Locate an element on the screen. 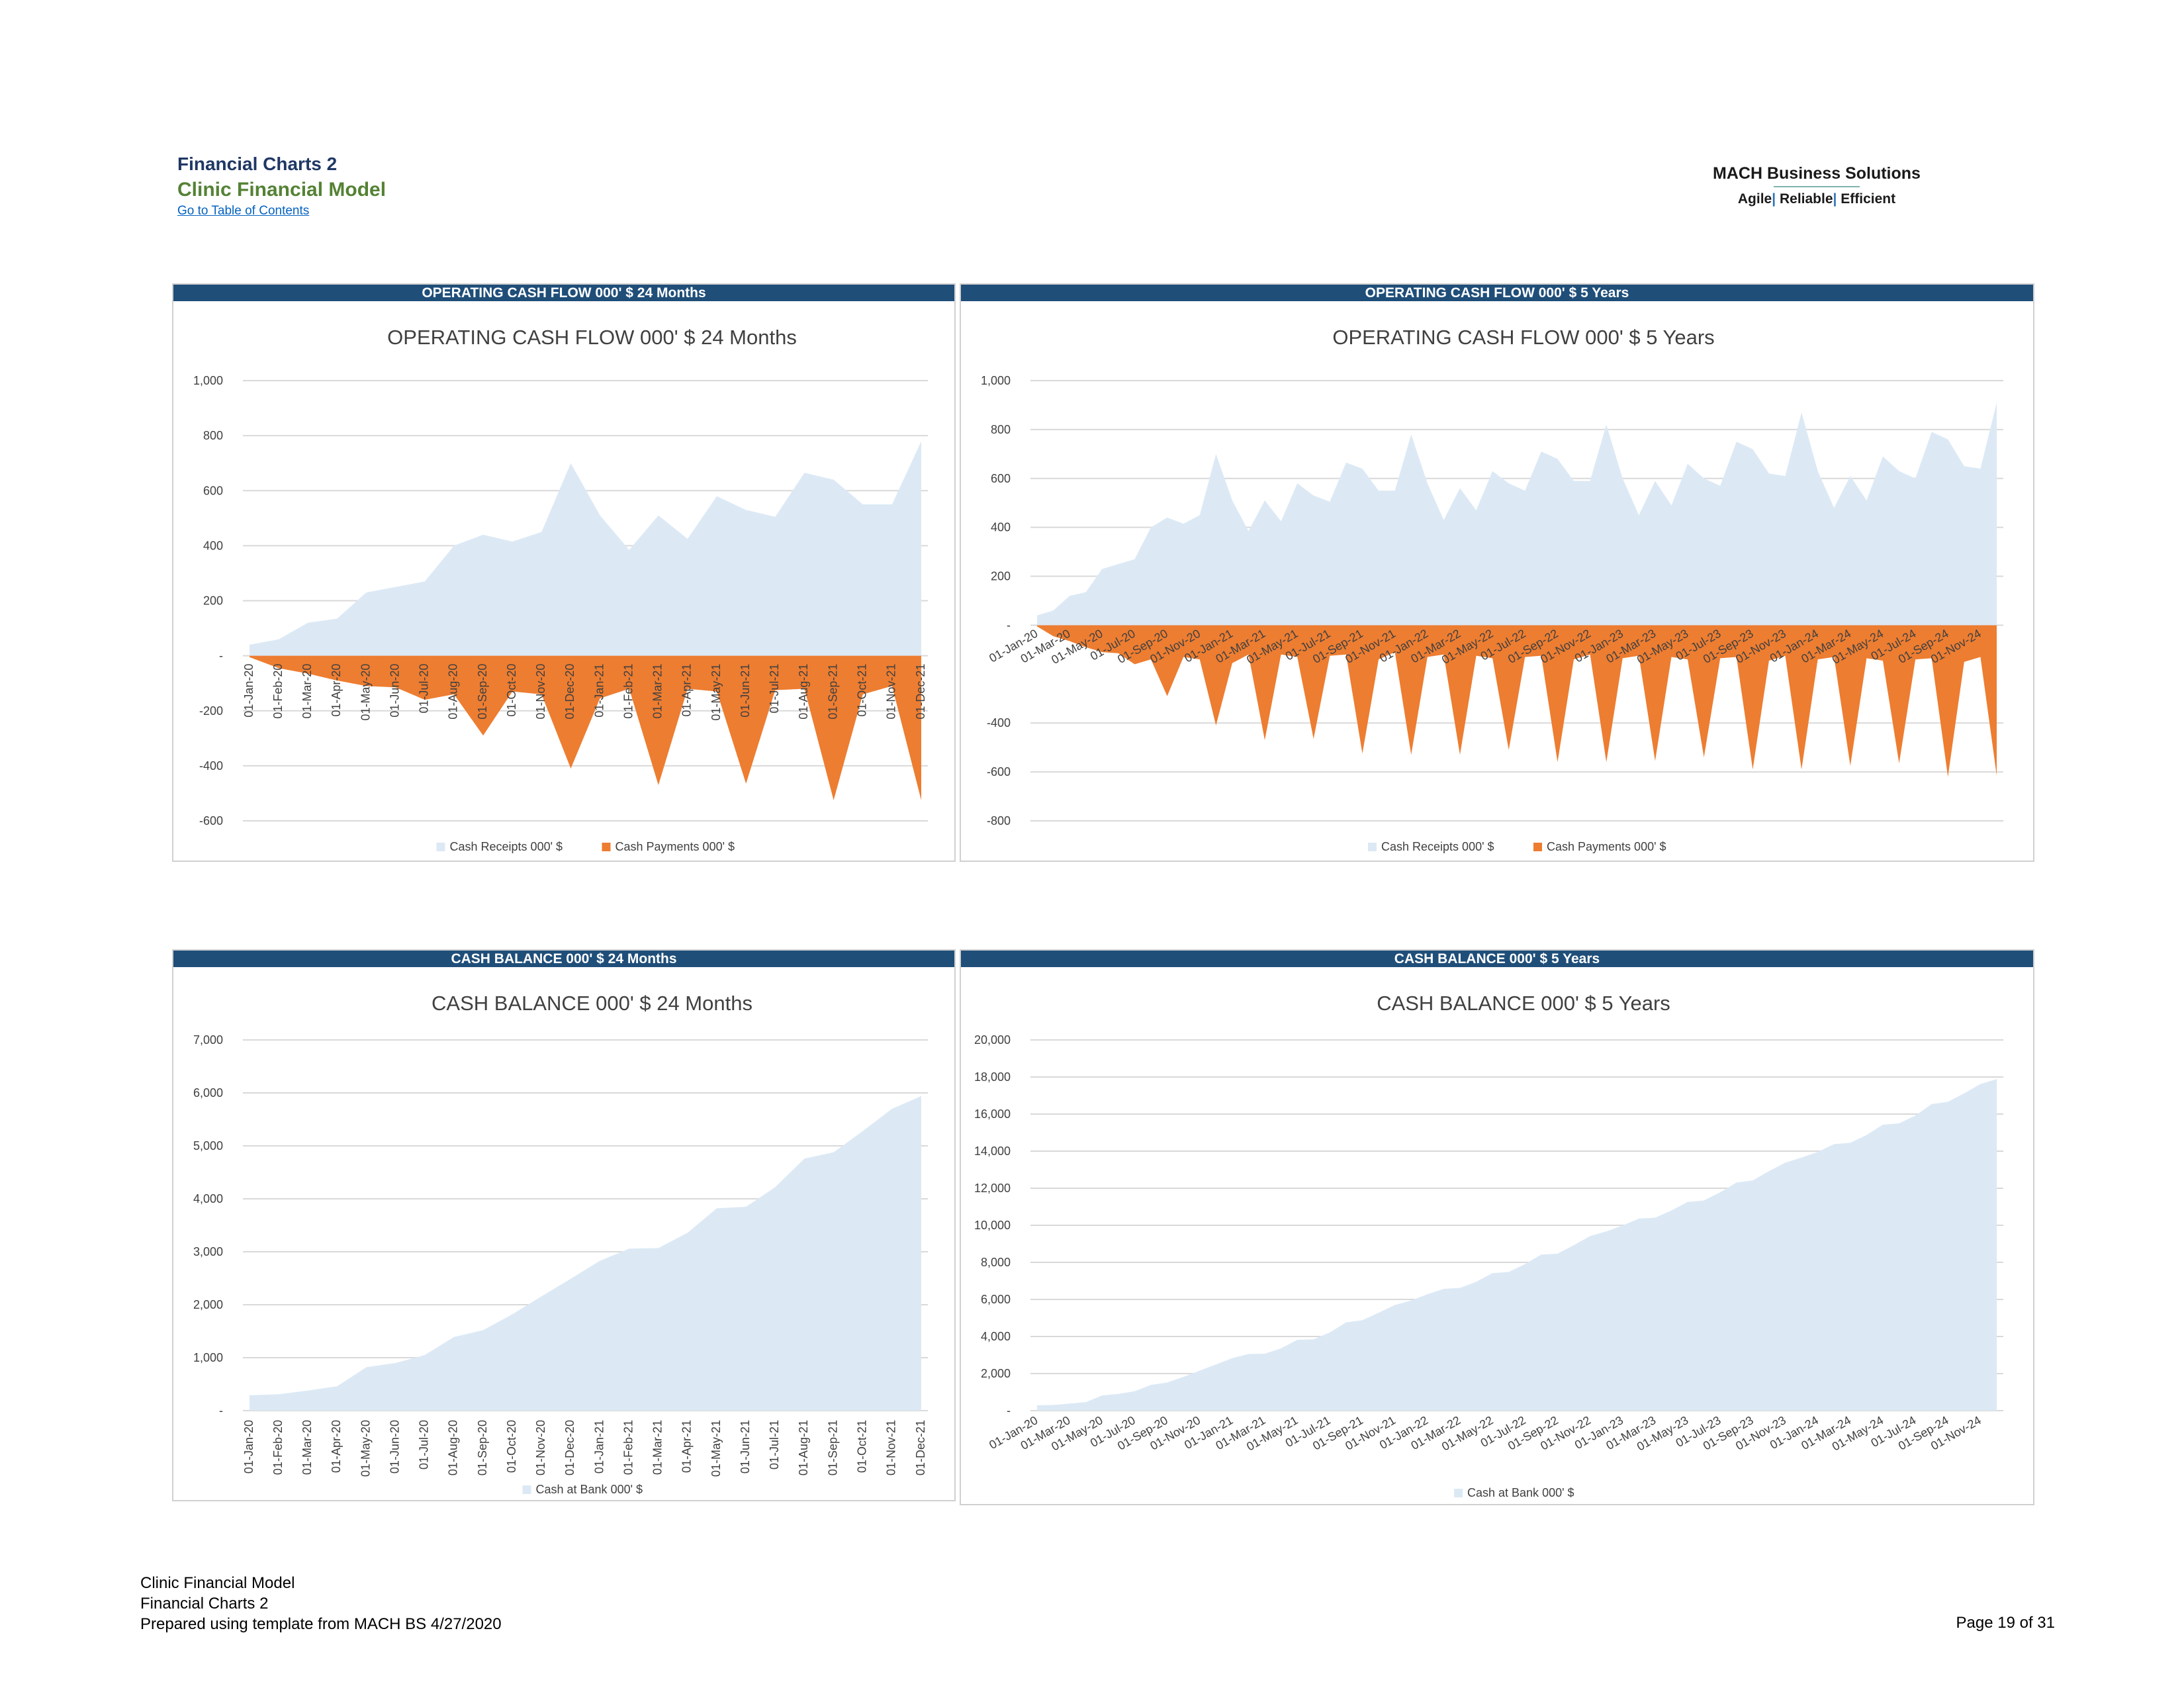  panel-header-bar: OPERATING CASH FLOW 000' $ 24 Months is located at coordinates (563, 293).